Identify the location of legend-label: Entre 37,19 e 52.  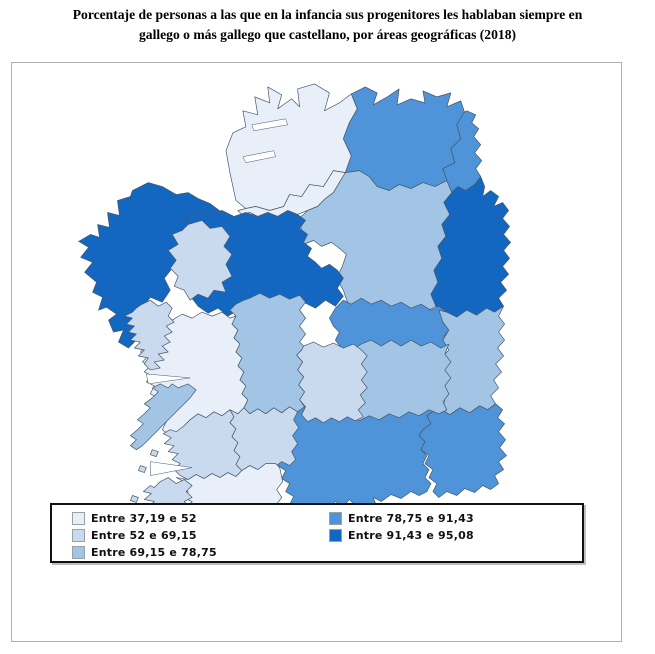
(144, 518).